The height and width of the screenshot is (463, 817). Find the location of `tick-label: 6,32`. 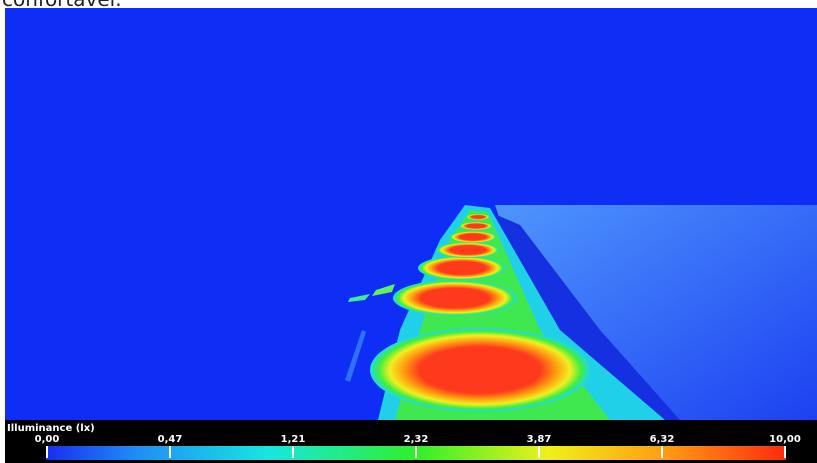

tick-label: 6,32 is located at coordinates (662, 439).